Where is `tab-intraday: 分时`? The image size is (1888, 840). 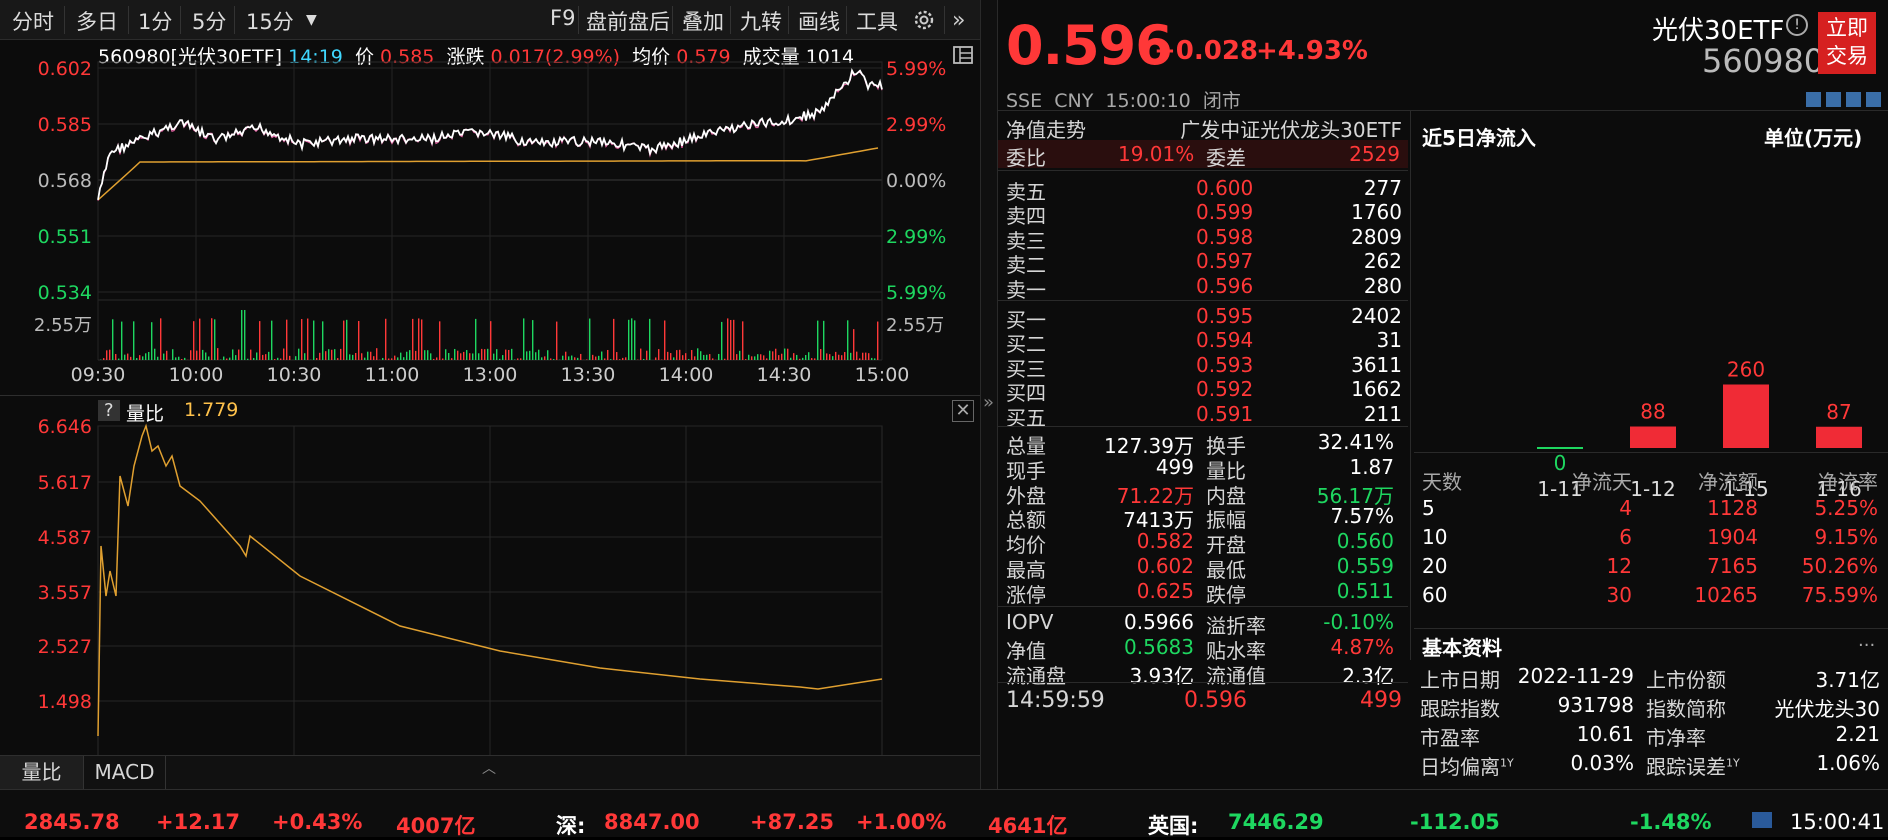
tab-intraday: 分时 is located at coordinates (33, 21).